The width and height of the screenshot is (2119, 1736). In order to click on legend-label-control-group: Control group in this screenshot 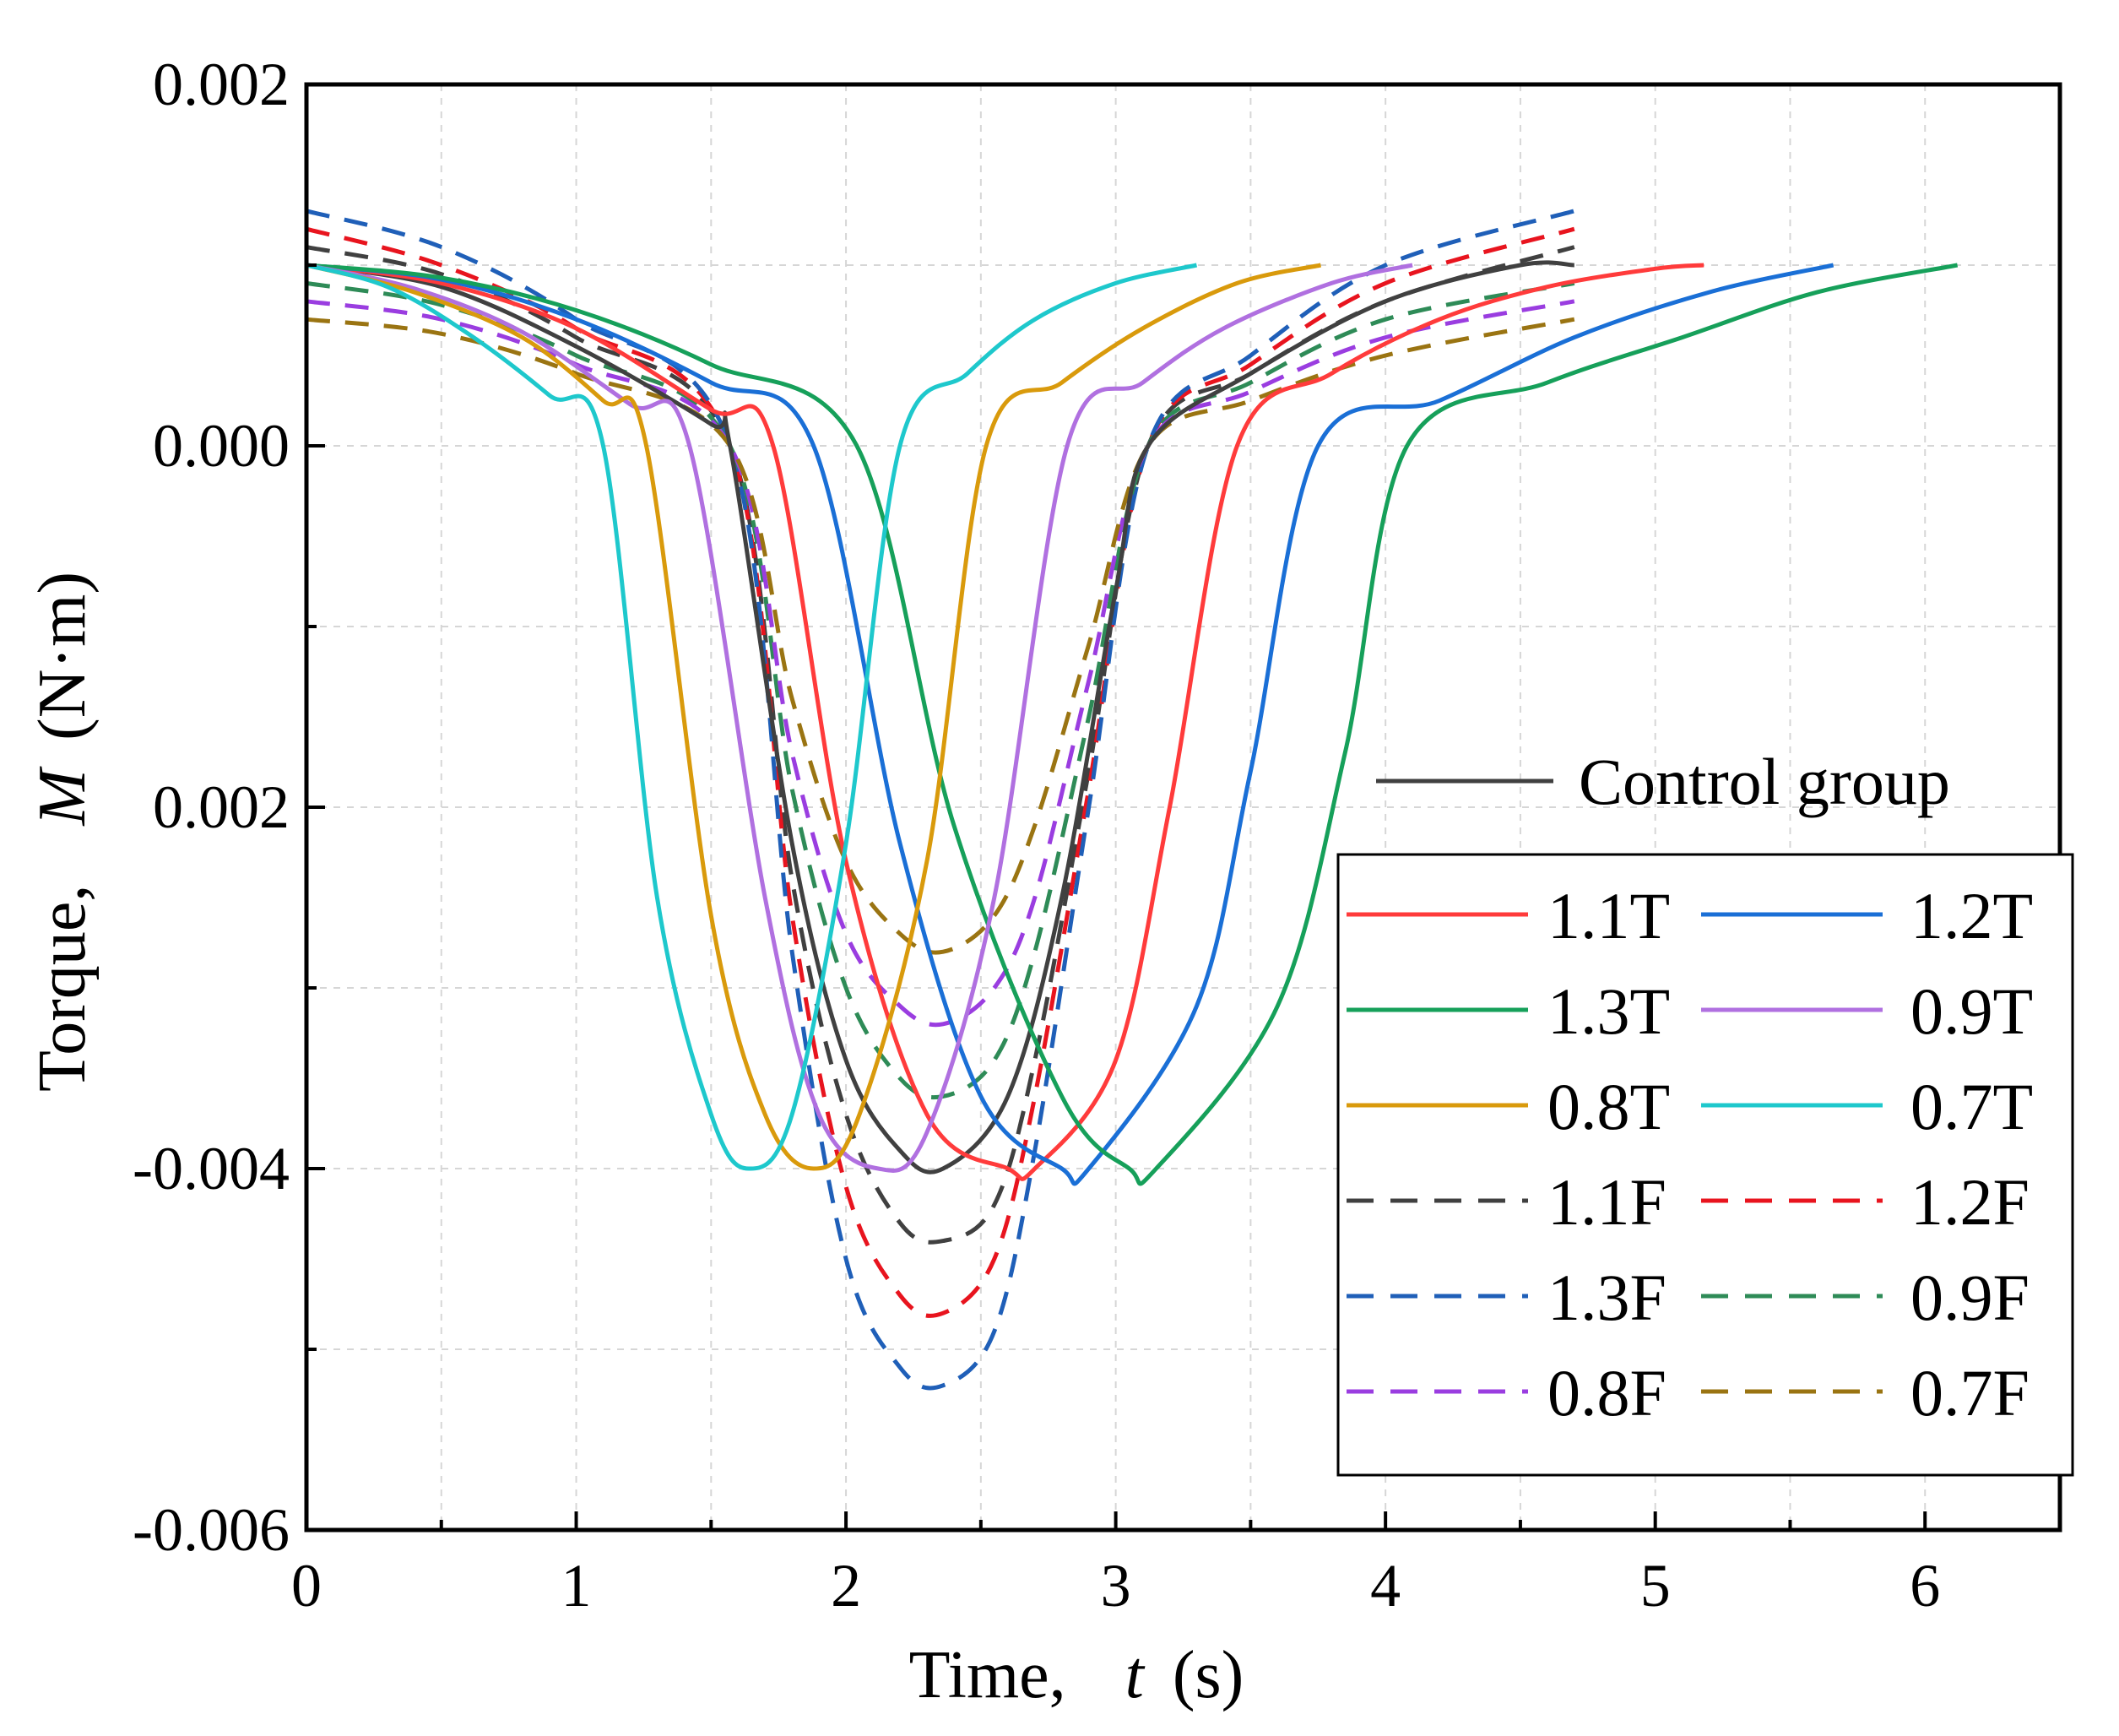, I will do `click(1764, 782)`.